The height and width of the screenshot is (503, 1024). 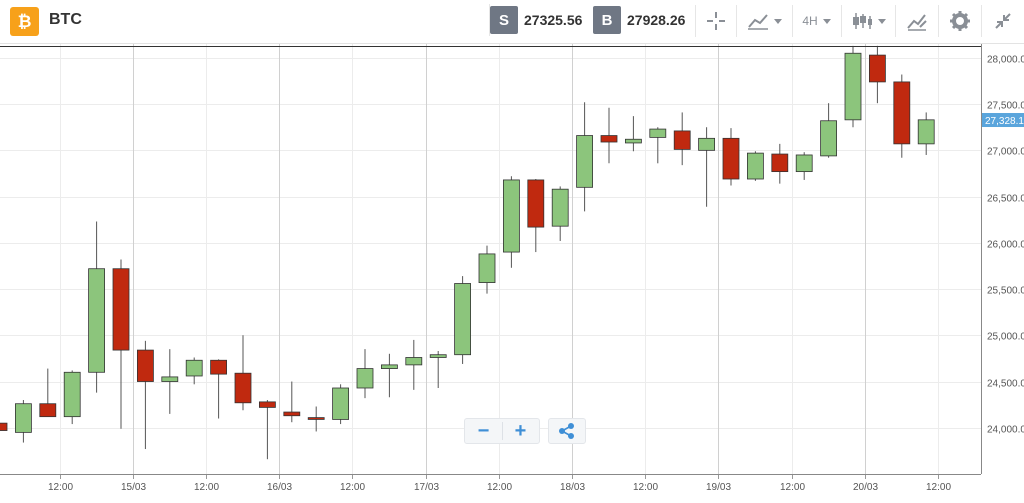 What do you see at coordinates (572, 487) in the screenshot?
I see `x-tick-label: 18/03` at bounding box center [572, 487].